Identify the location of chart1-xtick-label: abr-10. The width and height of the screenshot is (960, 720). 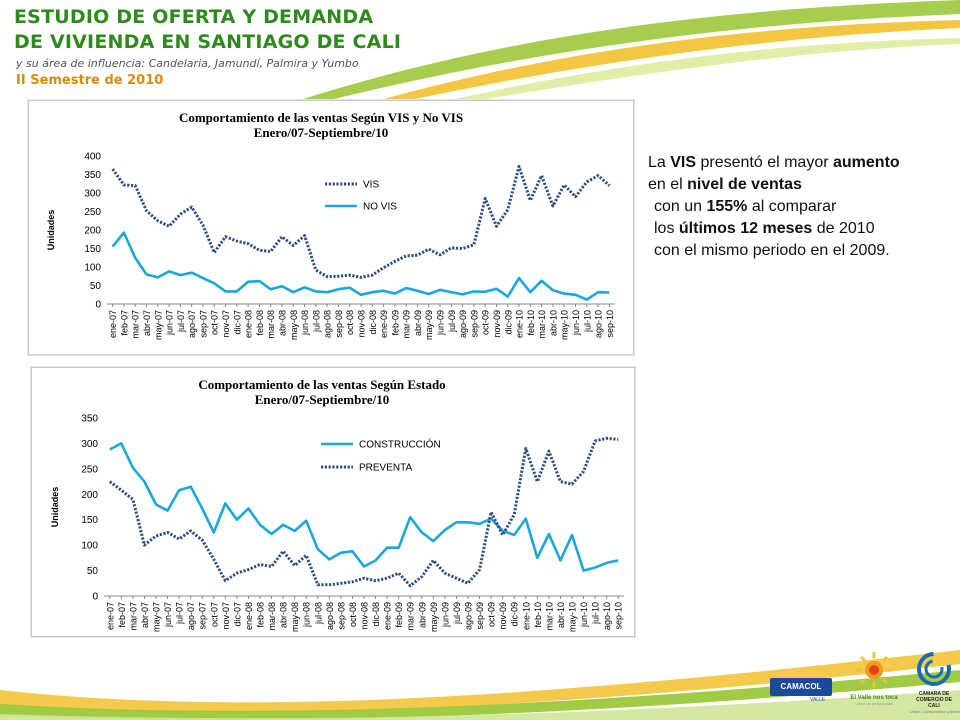
(553, 323).